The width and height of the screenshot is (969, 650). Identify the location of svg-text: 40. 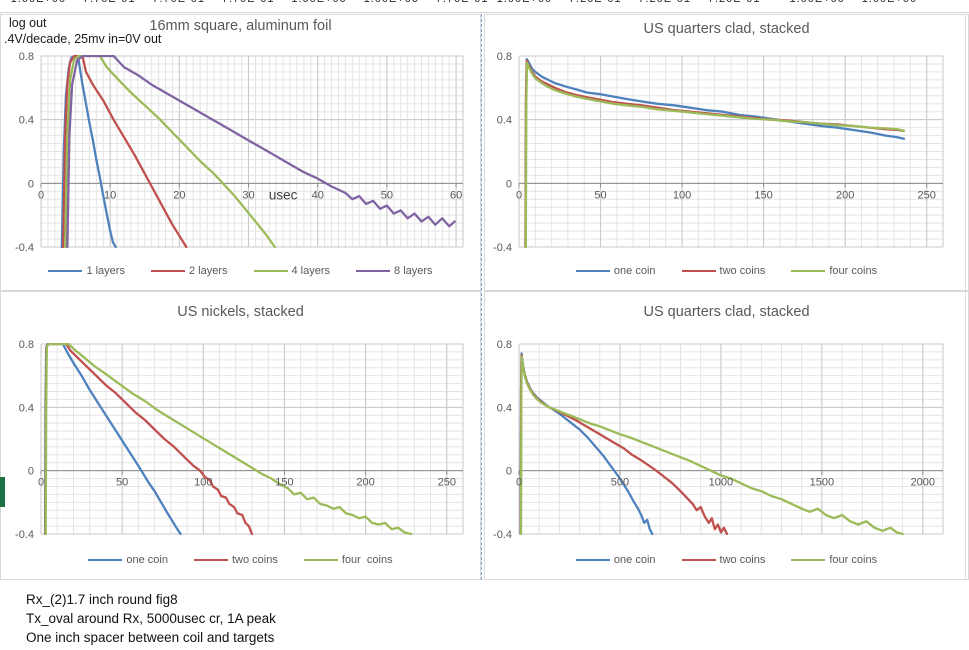
(318, 195).